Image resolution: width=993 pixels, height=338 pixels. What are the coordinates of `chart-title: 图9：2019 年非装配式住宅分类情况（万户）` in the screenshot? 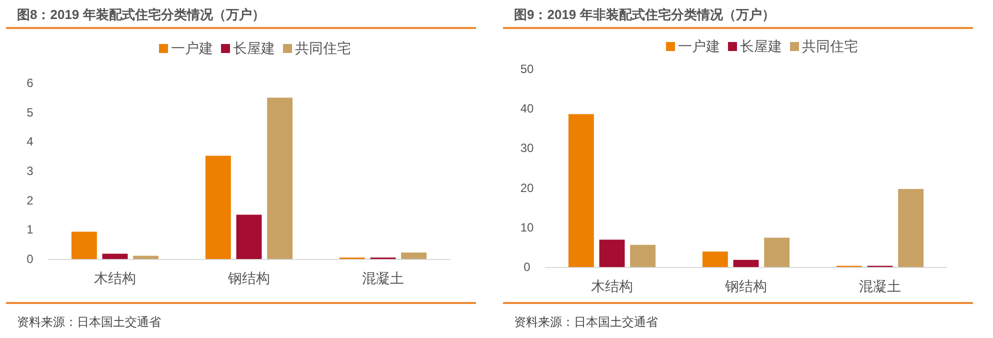 It's located at (644, 14).